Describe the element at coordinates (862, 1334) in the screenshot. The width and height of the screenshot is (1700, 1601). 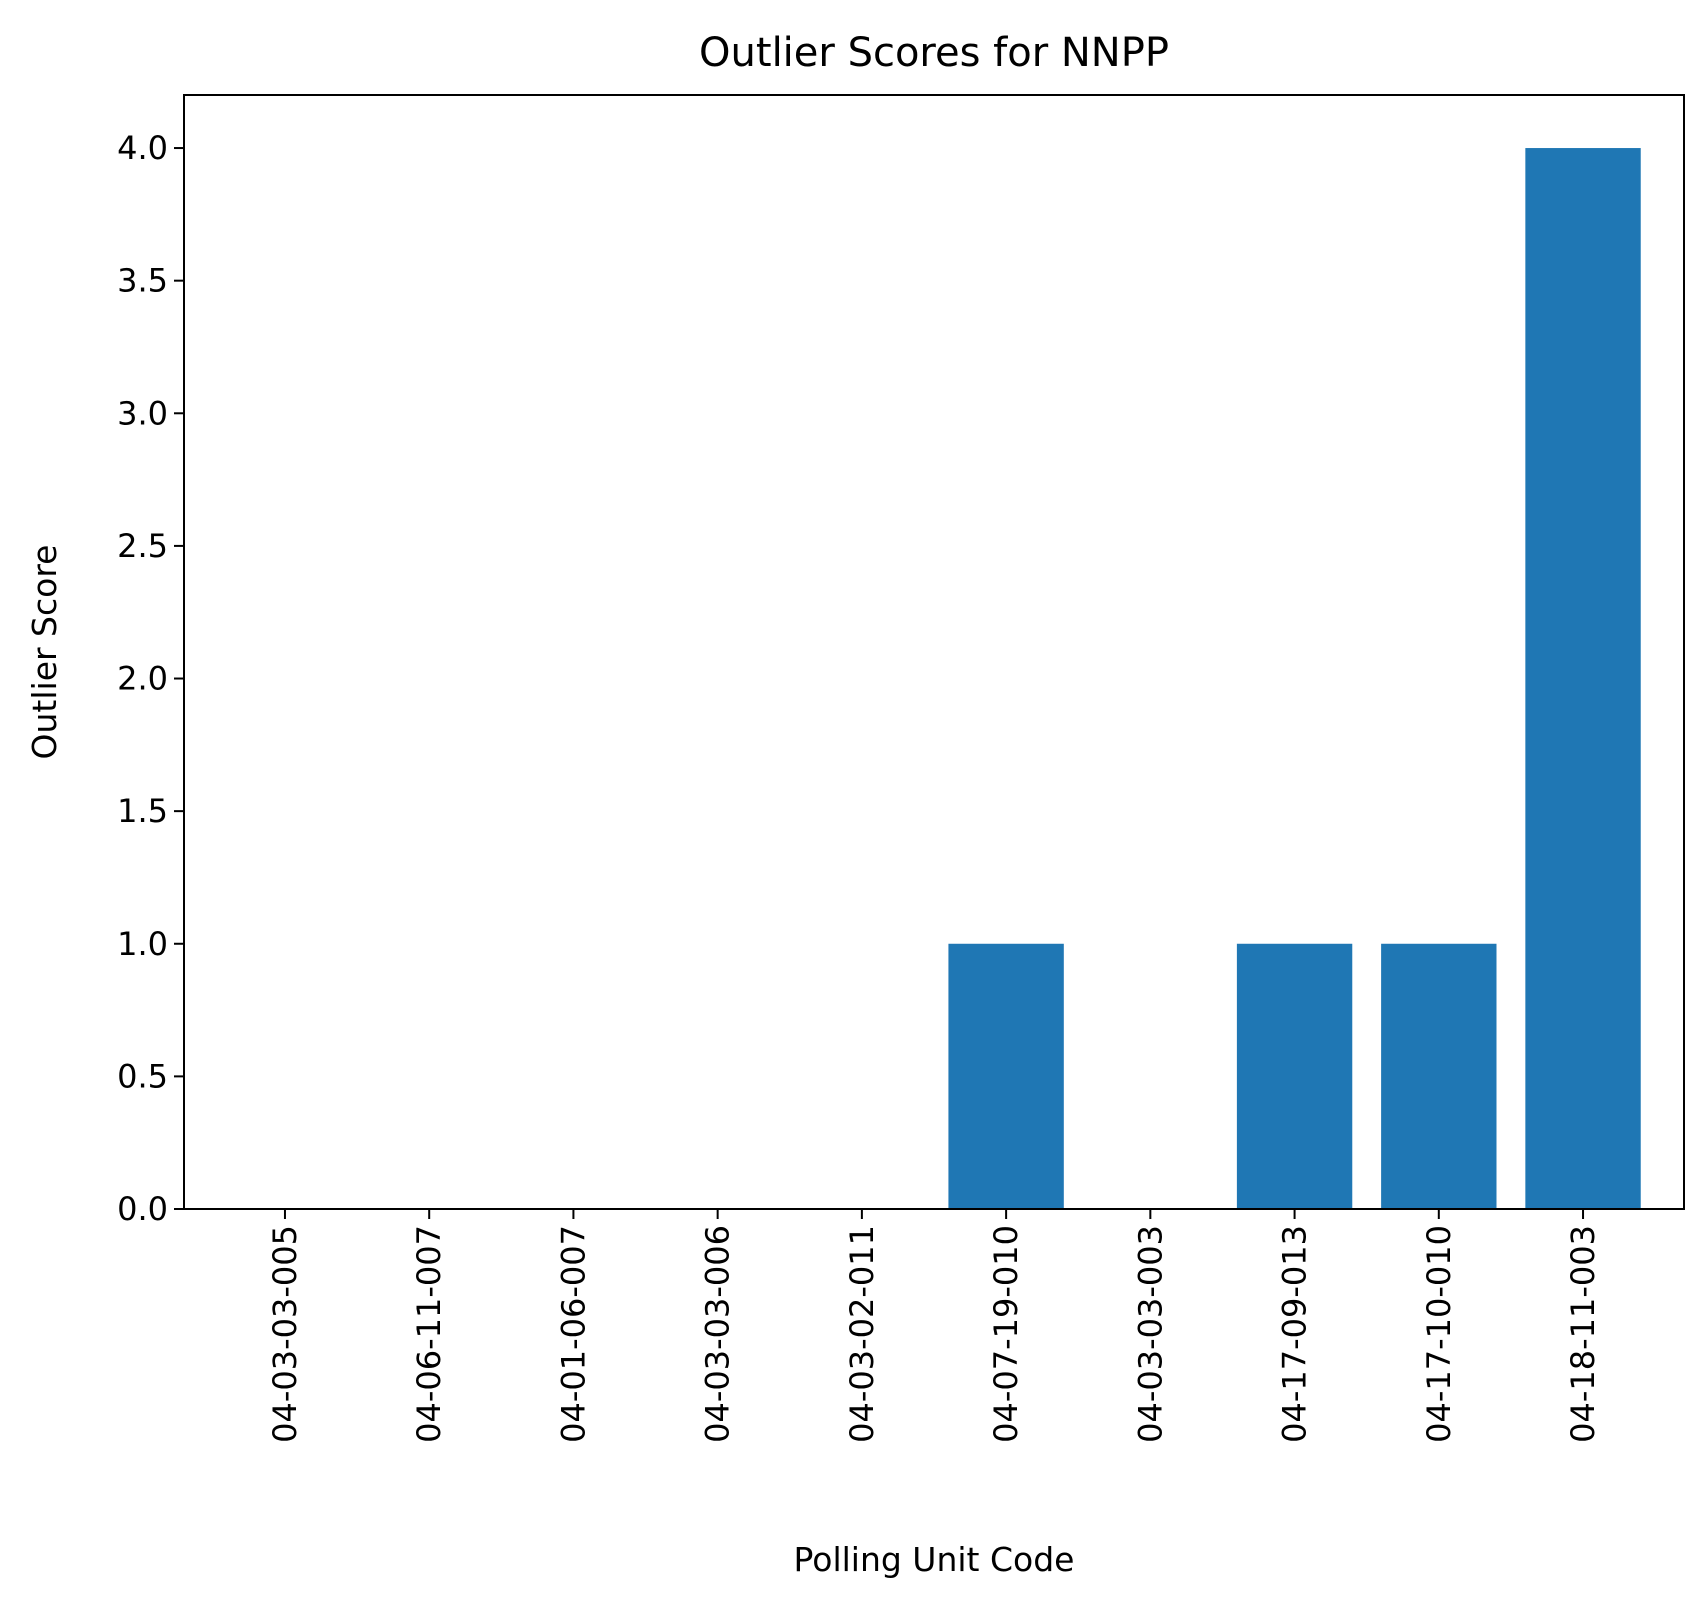
I see `x-tick-label: 04-03-02-011` at that location.